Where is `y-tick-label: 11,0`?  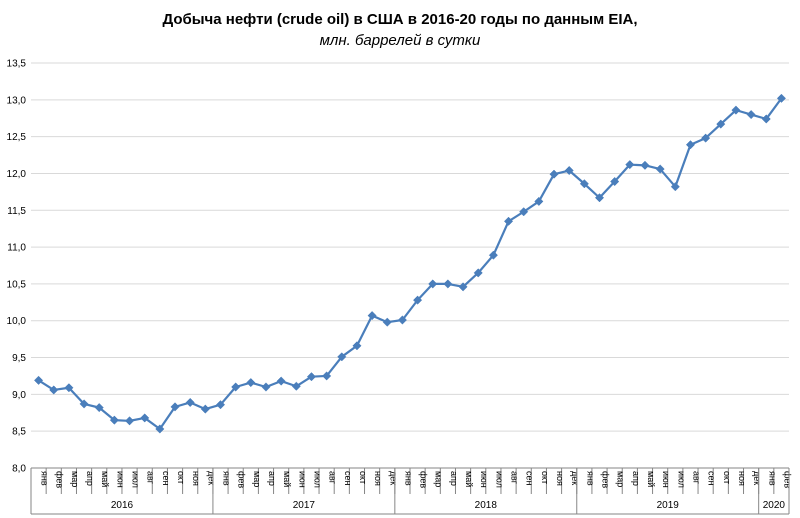
y-tick-label: 11,0 is located at coordinates (16, 248).